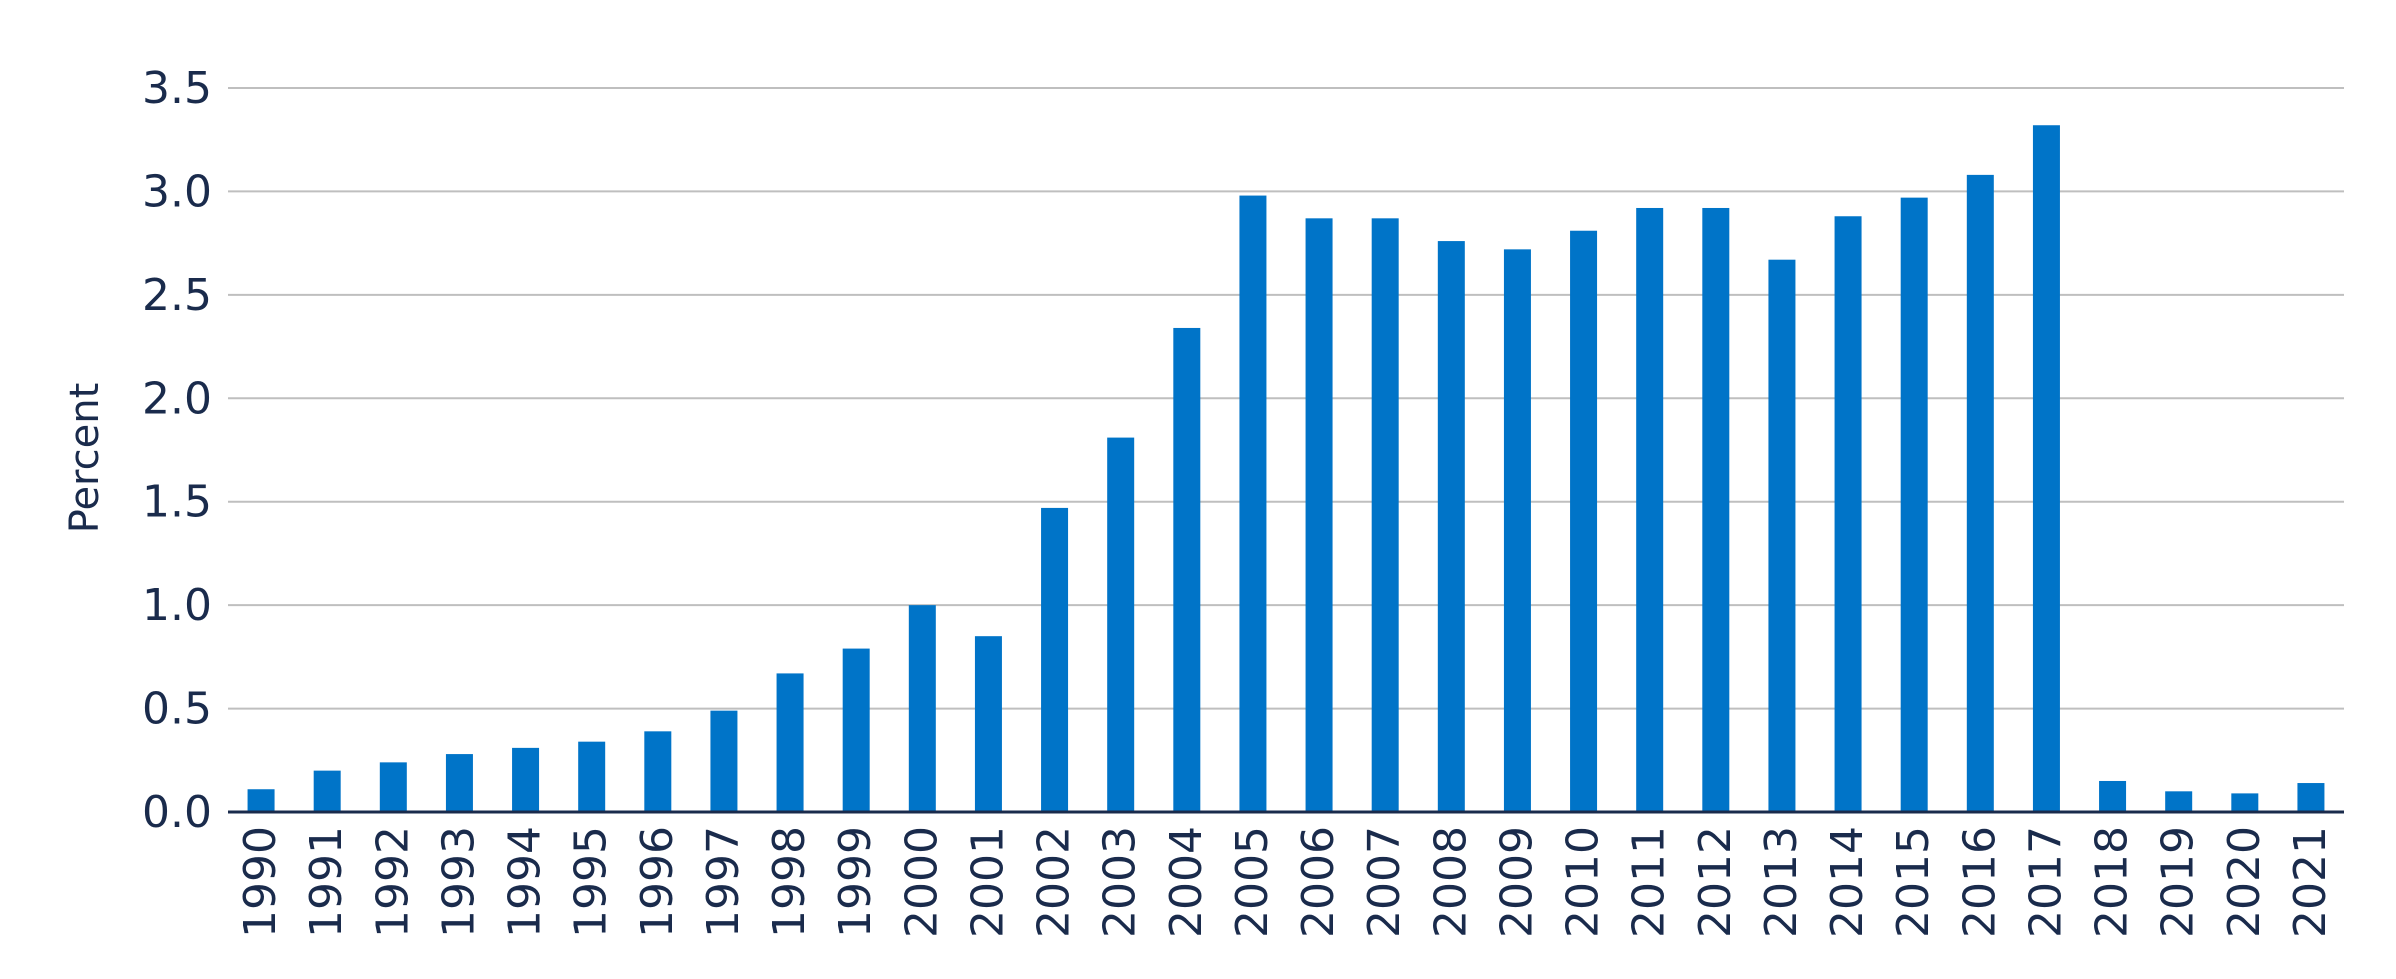  Describe the element at coordinates (2178, 882) in the screenshot. I see `x-tick-label: 2019` at that location.